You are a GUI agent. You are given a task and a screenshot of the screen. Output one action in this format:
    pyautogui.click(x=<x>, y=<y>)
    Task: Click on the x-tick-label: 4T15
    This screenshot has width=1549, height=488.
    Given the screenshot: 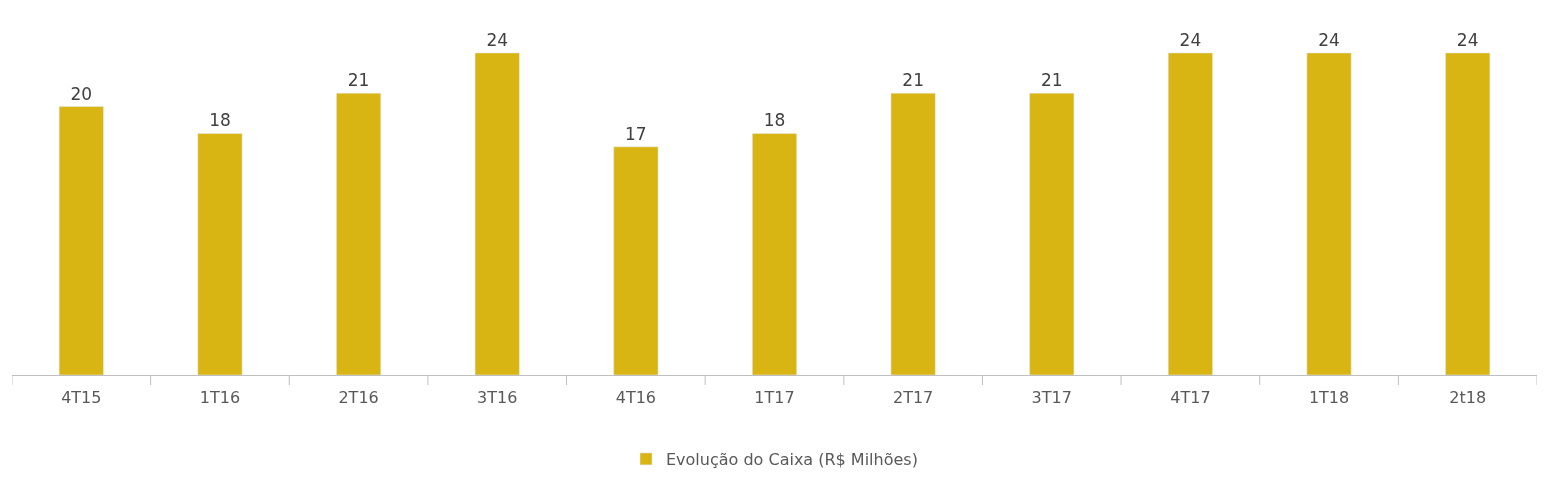 What is the action you would take?
    pyautogui.click(x=81, y=398)
    